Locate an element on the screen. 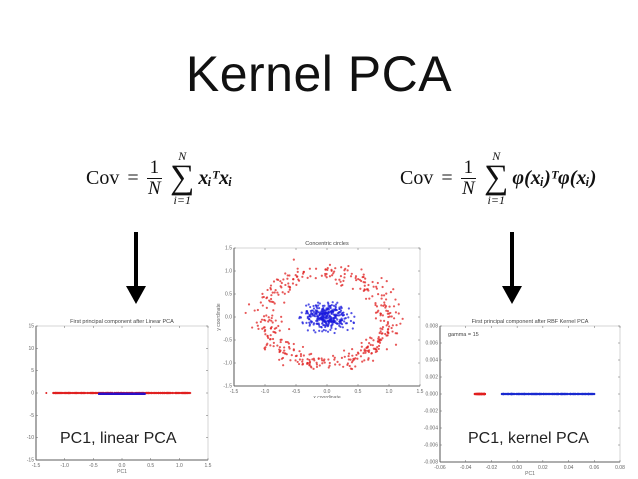 The height and width of the screenshot is (479, 638). svg-text: 0.000 is located at coordinates (431, 395).